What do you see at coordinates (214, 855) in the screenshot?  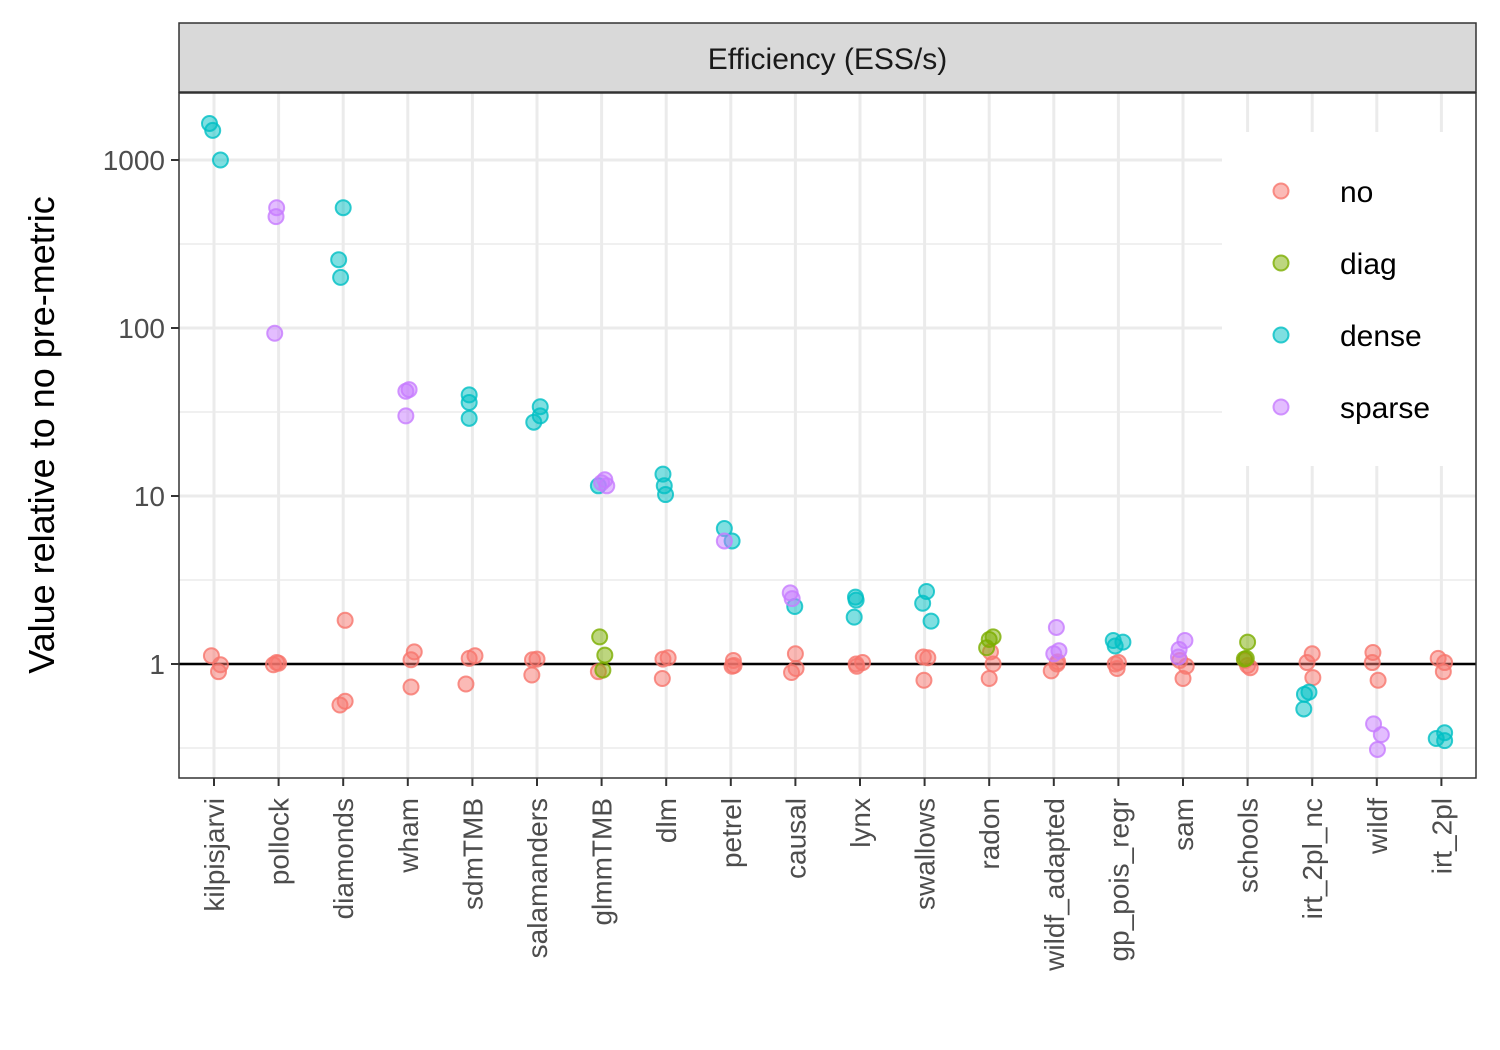 I see `x-tick-label: kilpisjarvi` at bounding box center [214, 855].